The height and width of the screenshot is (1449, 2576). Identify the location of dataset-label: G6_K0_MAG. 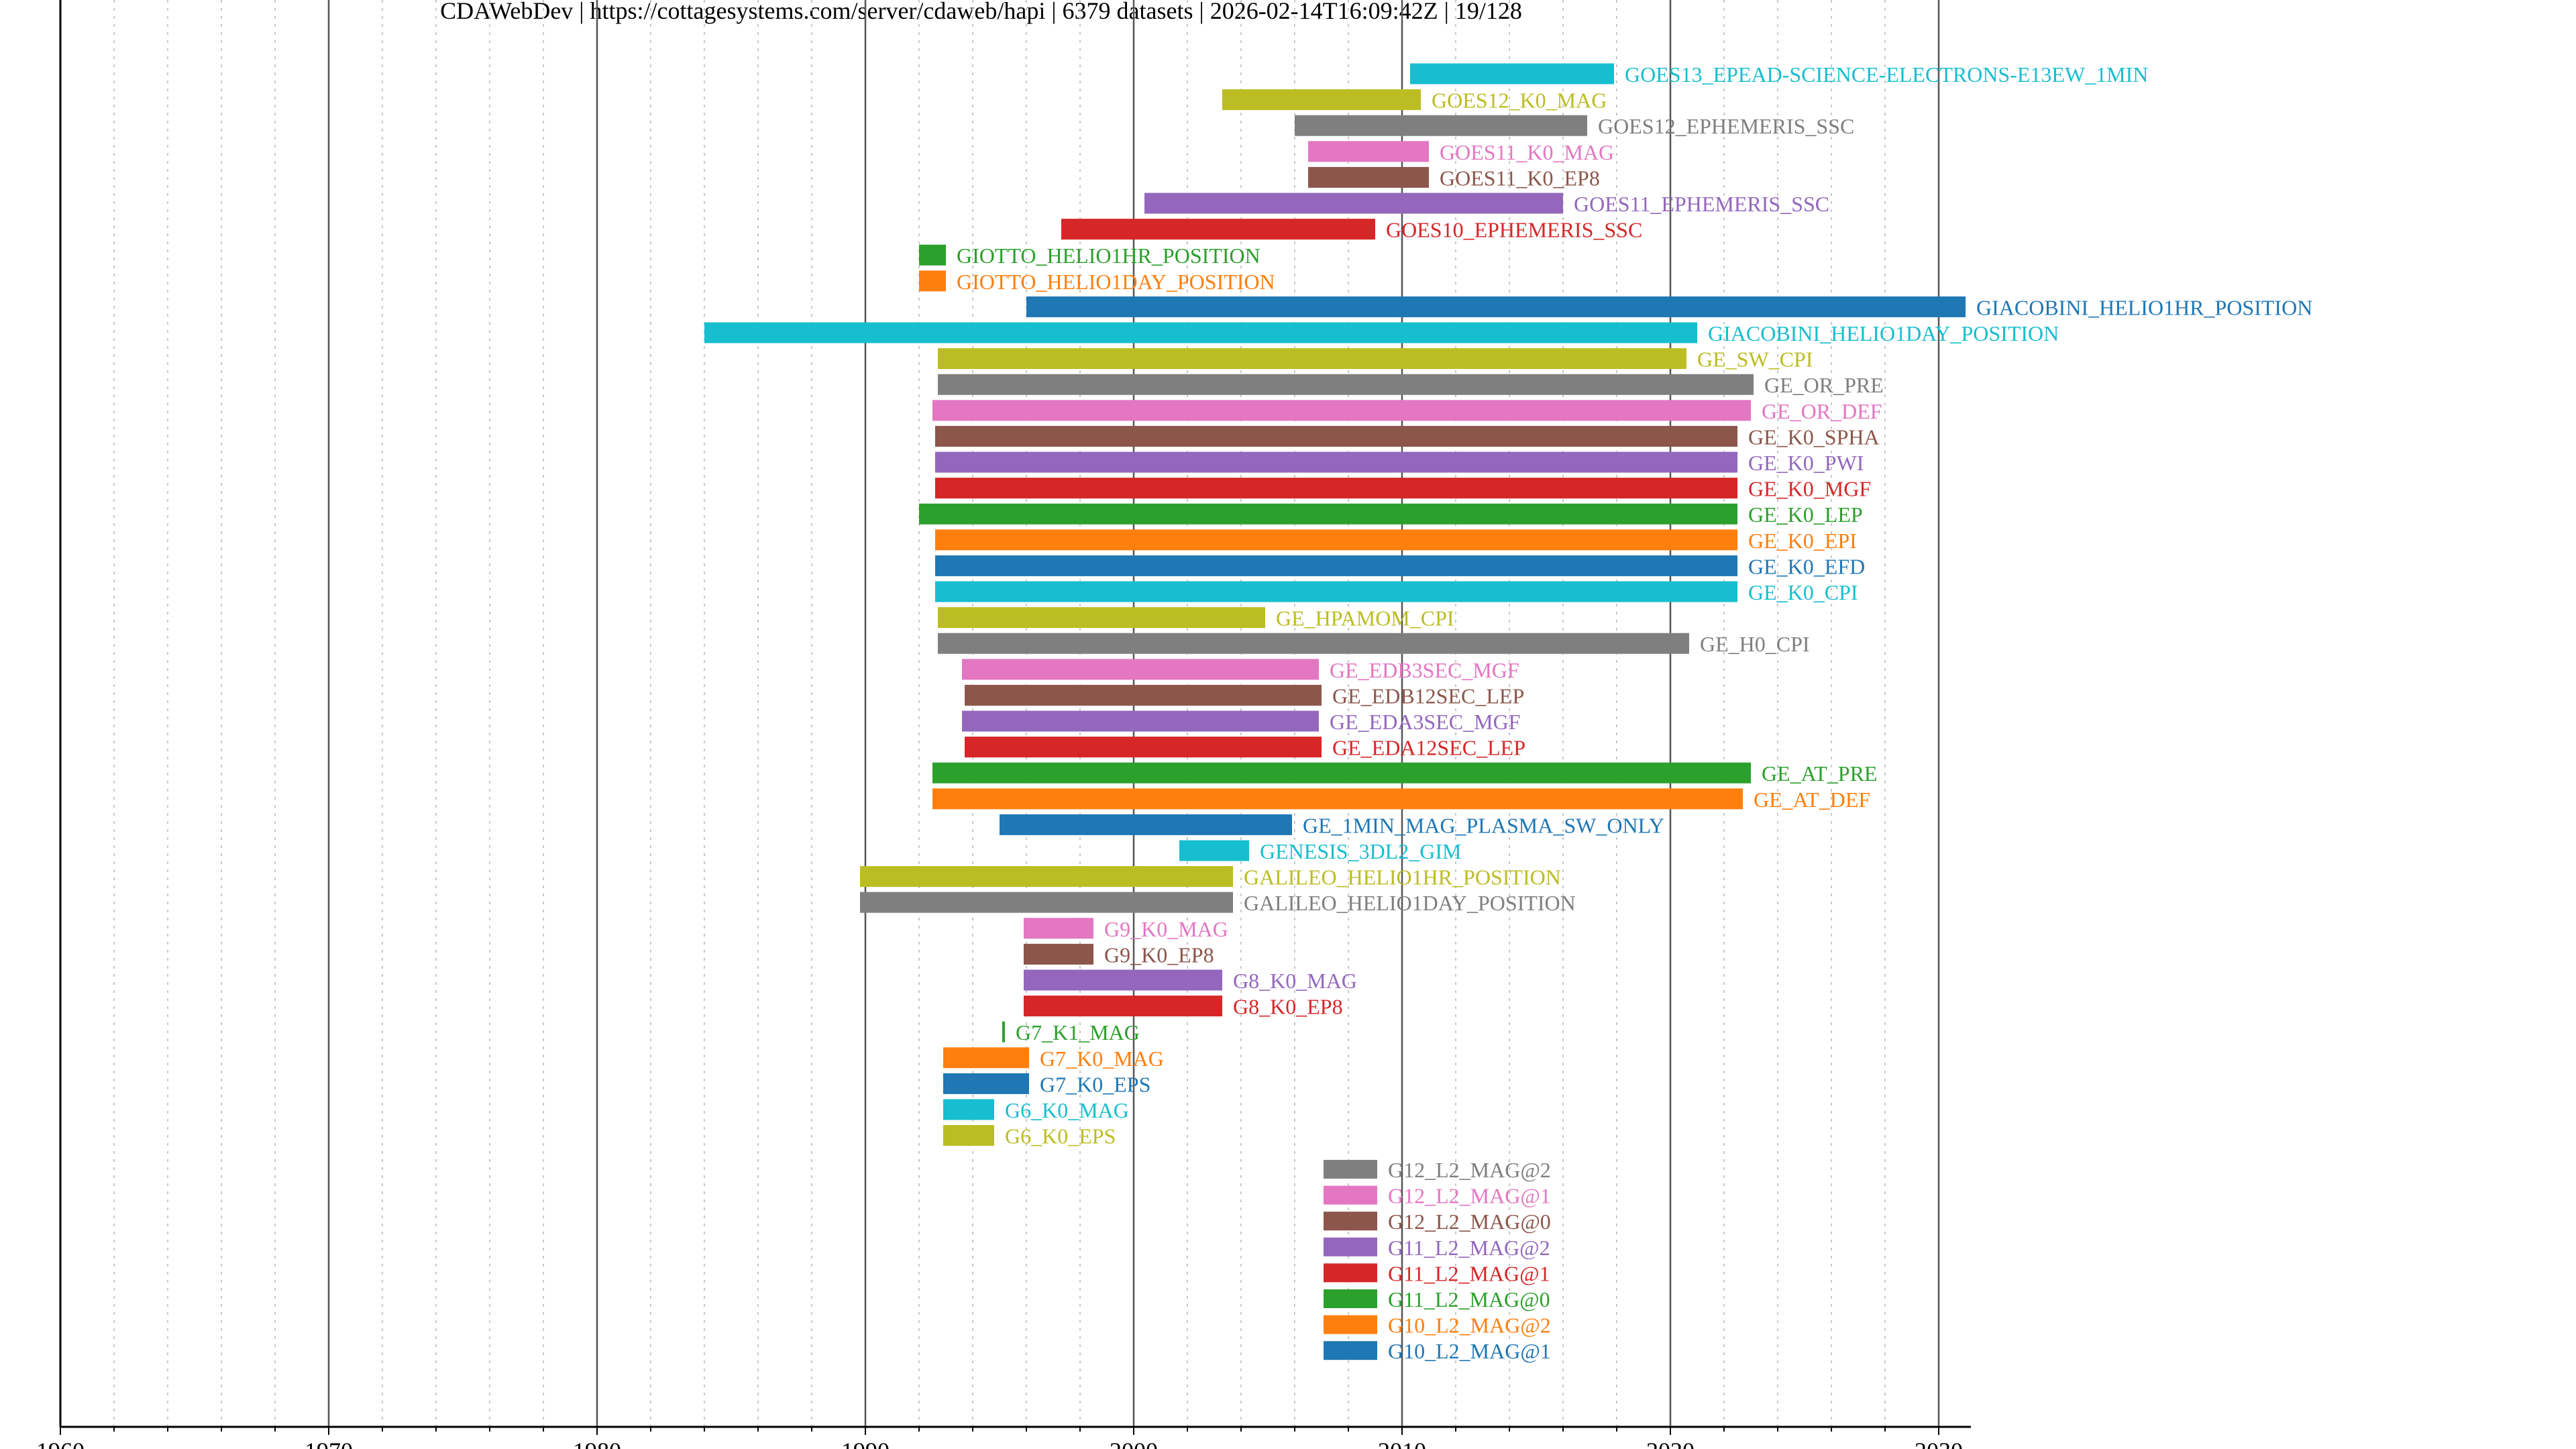
(1067, 1110).